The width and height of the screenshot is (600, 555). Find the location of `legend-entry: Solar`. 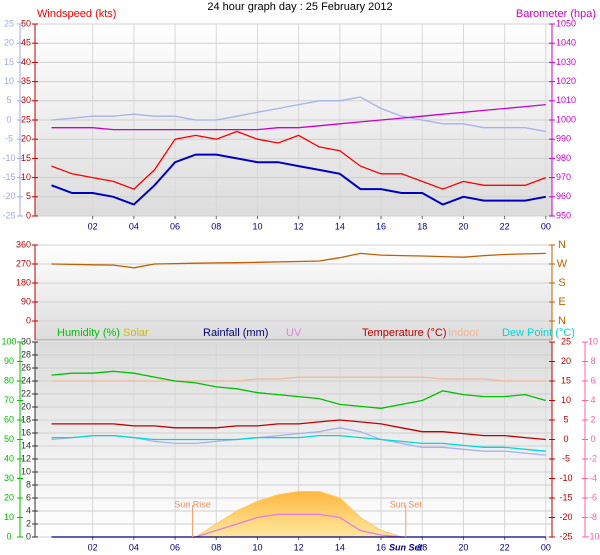

legend-entry: Solar is located at coordinates (136, 333).